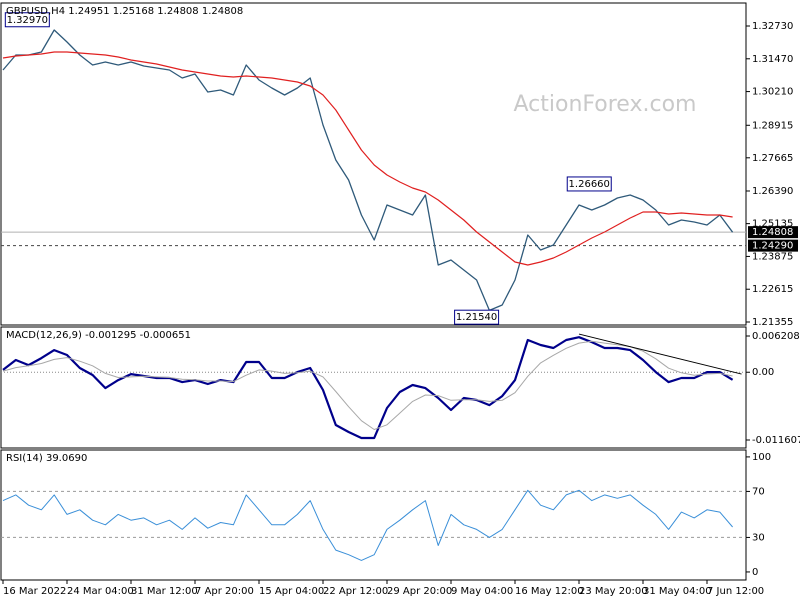 The height and width of the screenshot is (600, 800). Describe the element at coordinates (772, 26) in the screenshot. I see `y-tick-label: 1.32730` at that location.